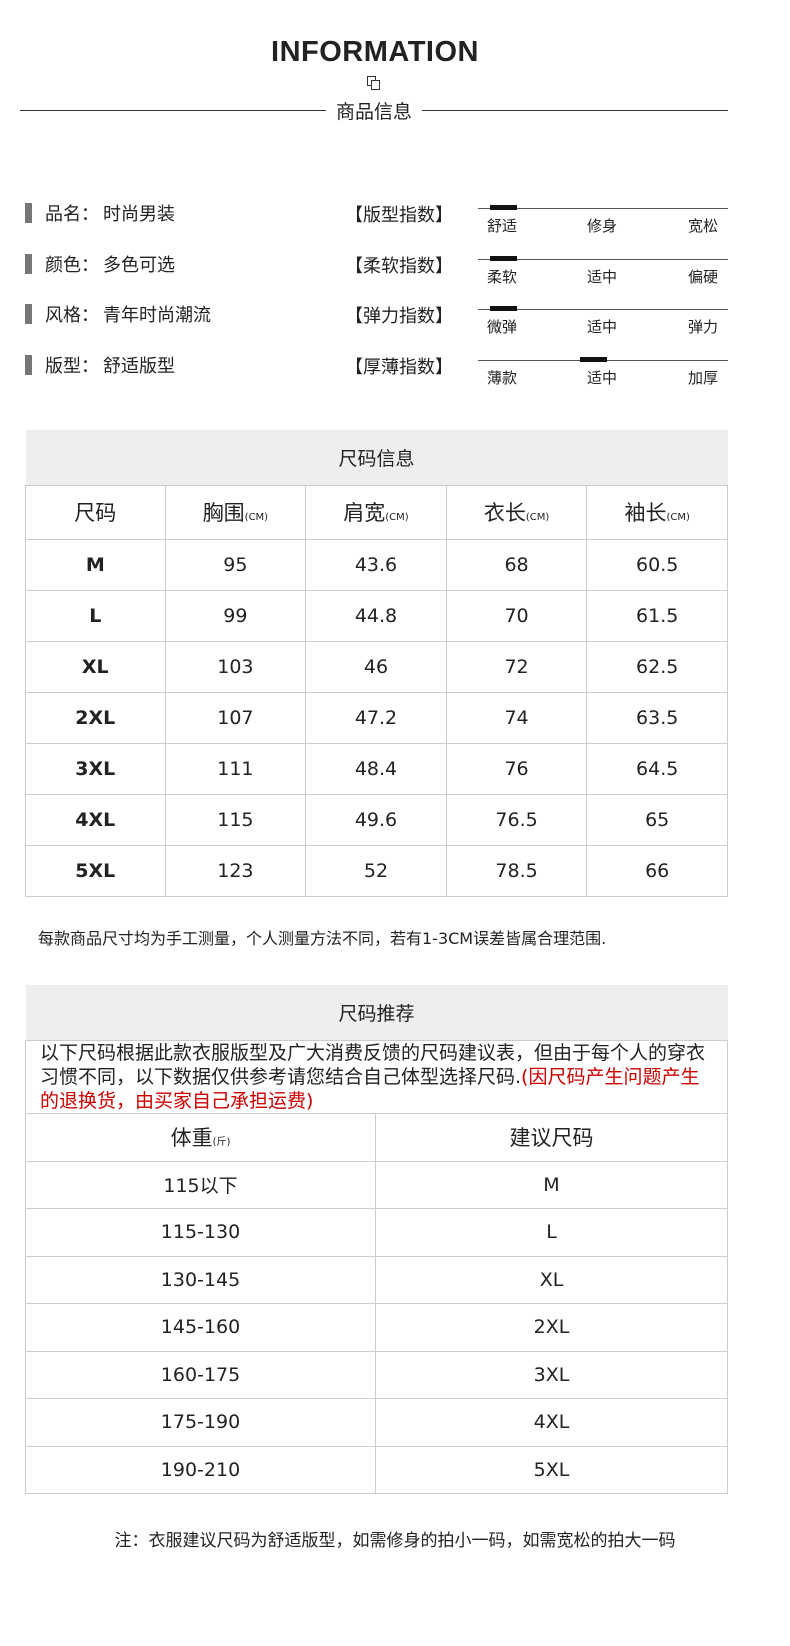 The width and height of the screenshot is (790, 1646). Describe the element at coordinates (516, 819) in the screenshot. I see `table-cell: 76.5` at that location.